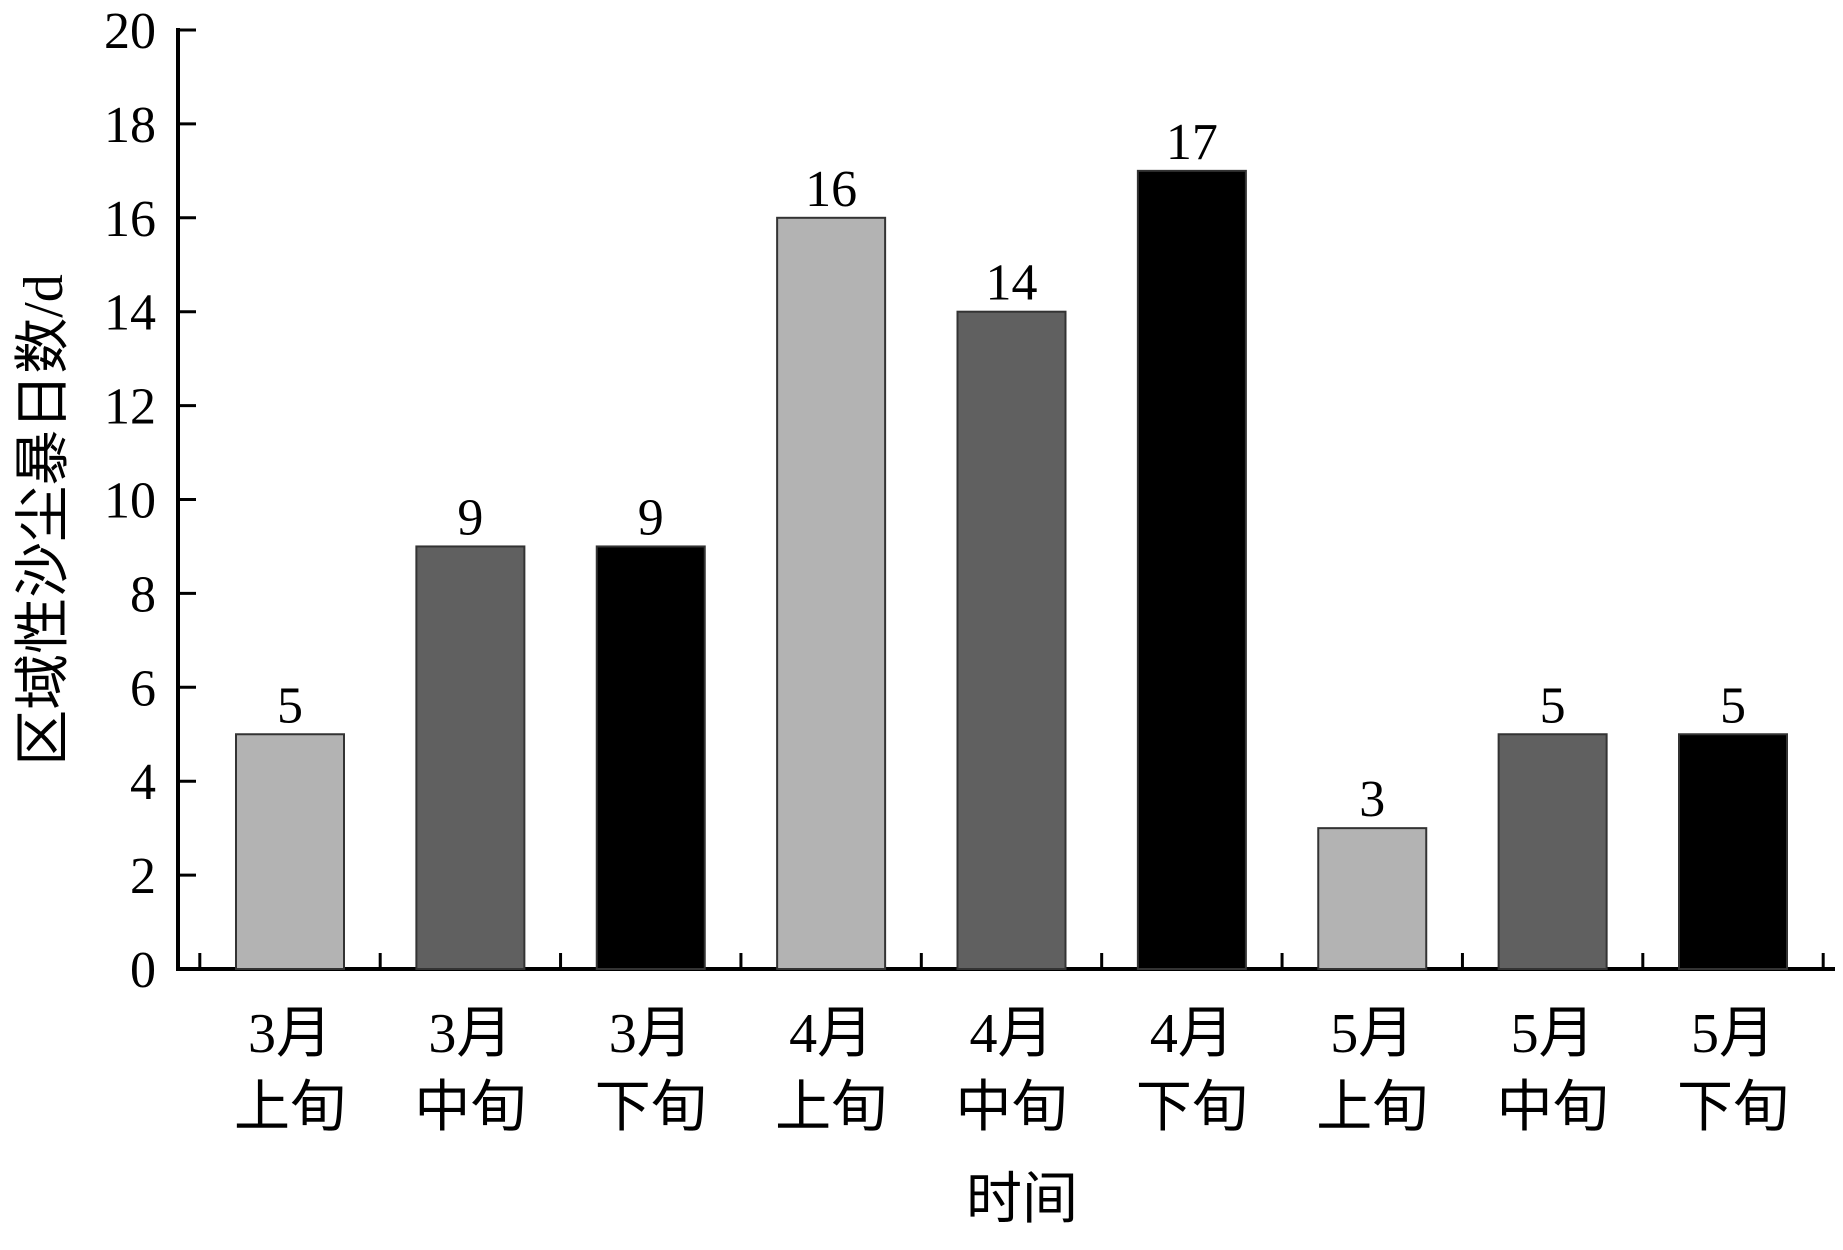 The height and width of the screenshot is (1250, 1843). I want to click on y-tick-label: 20, so click(130, 31).